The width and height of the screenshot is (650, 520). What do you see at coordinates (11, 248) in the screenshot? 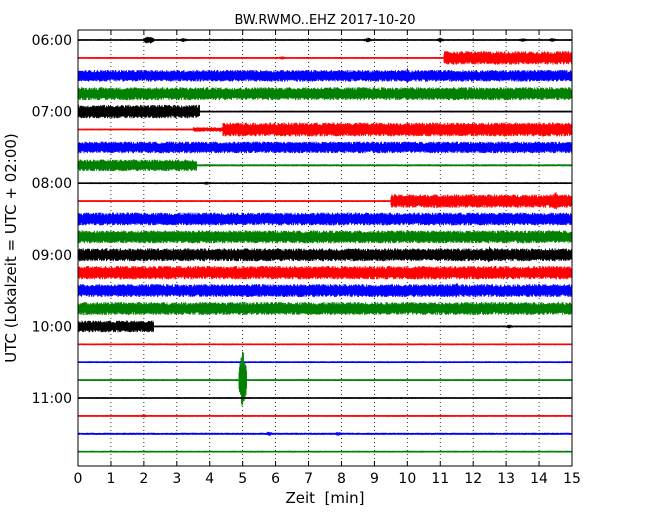
I see `y-axis-label: UTC (Lokalzeit = UTC + 02:00)` at bounding box center [11, 248].